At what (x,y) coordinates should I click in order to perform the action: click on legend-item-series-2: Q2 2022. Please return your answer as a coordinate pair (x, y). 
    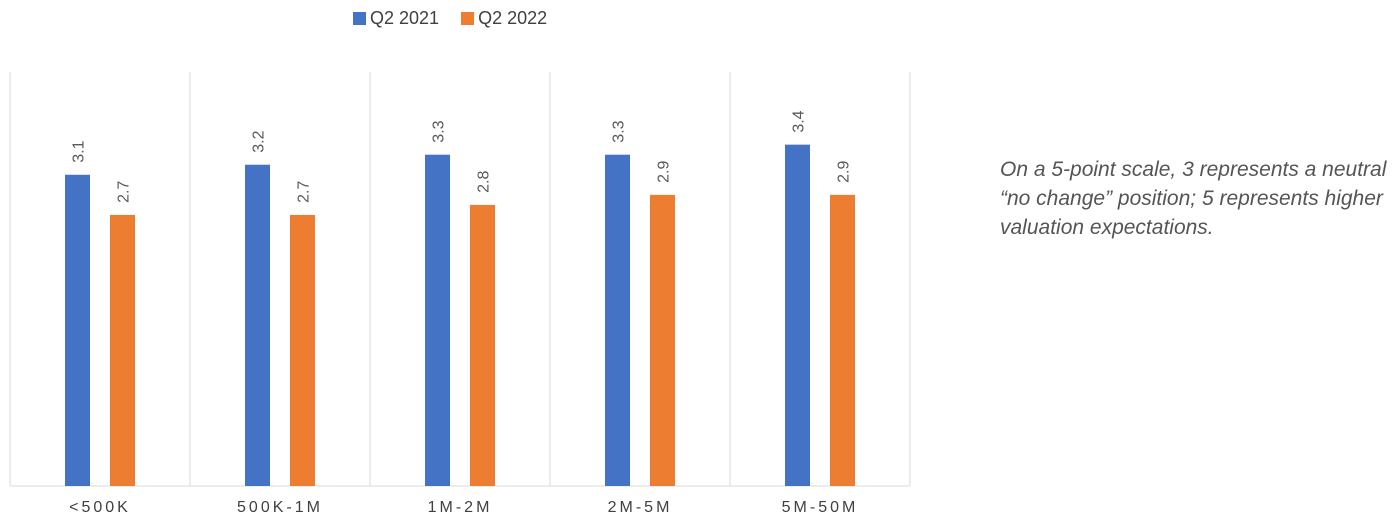
    Looking at the image, I should click on (504, 18).